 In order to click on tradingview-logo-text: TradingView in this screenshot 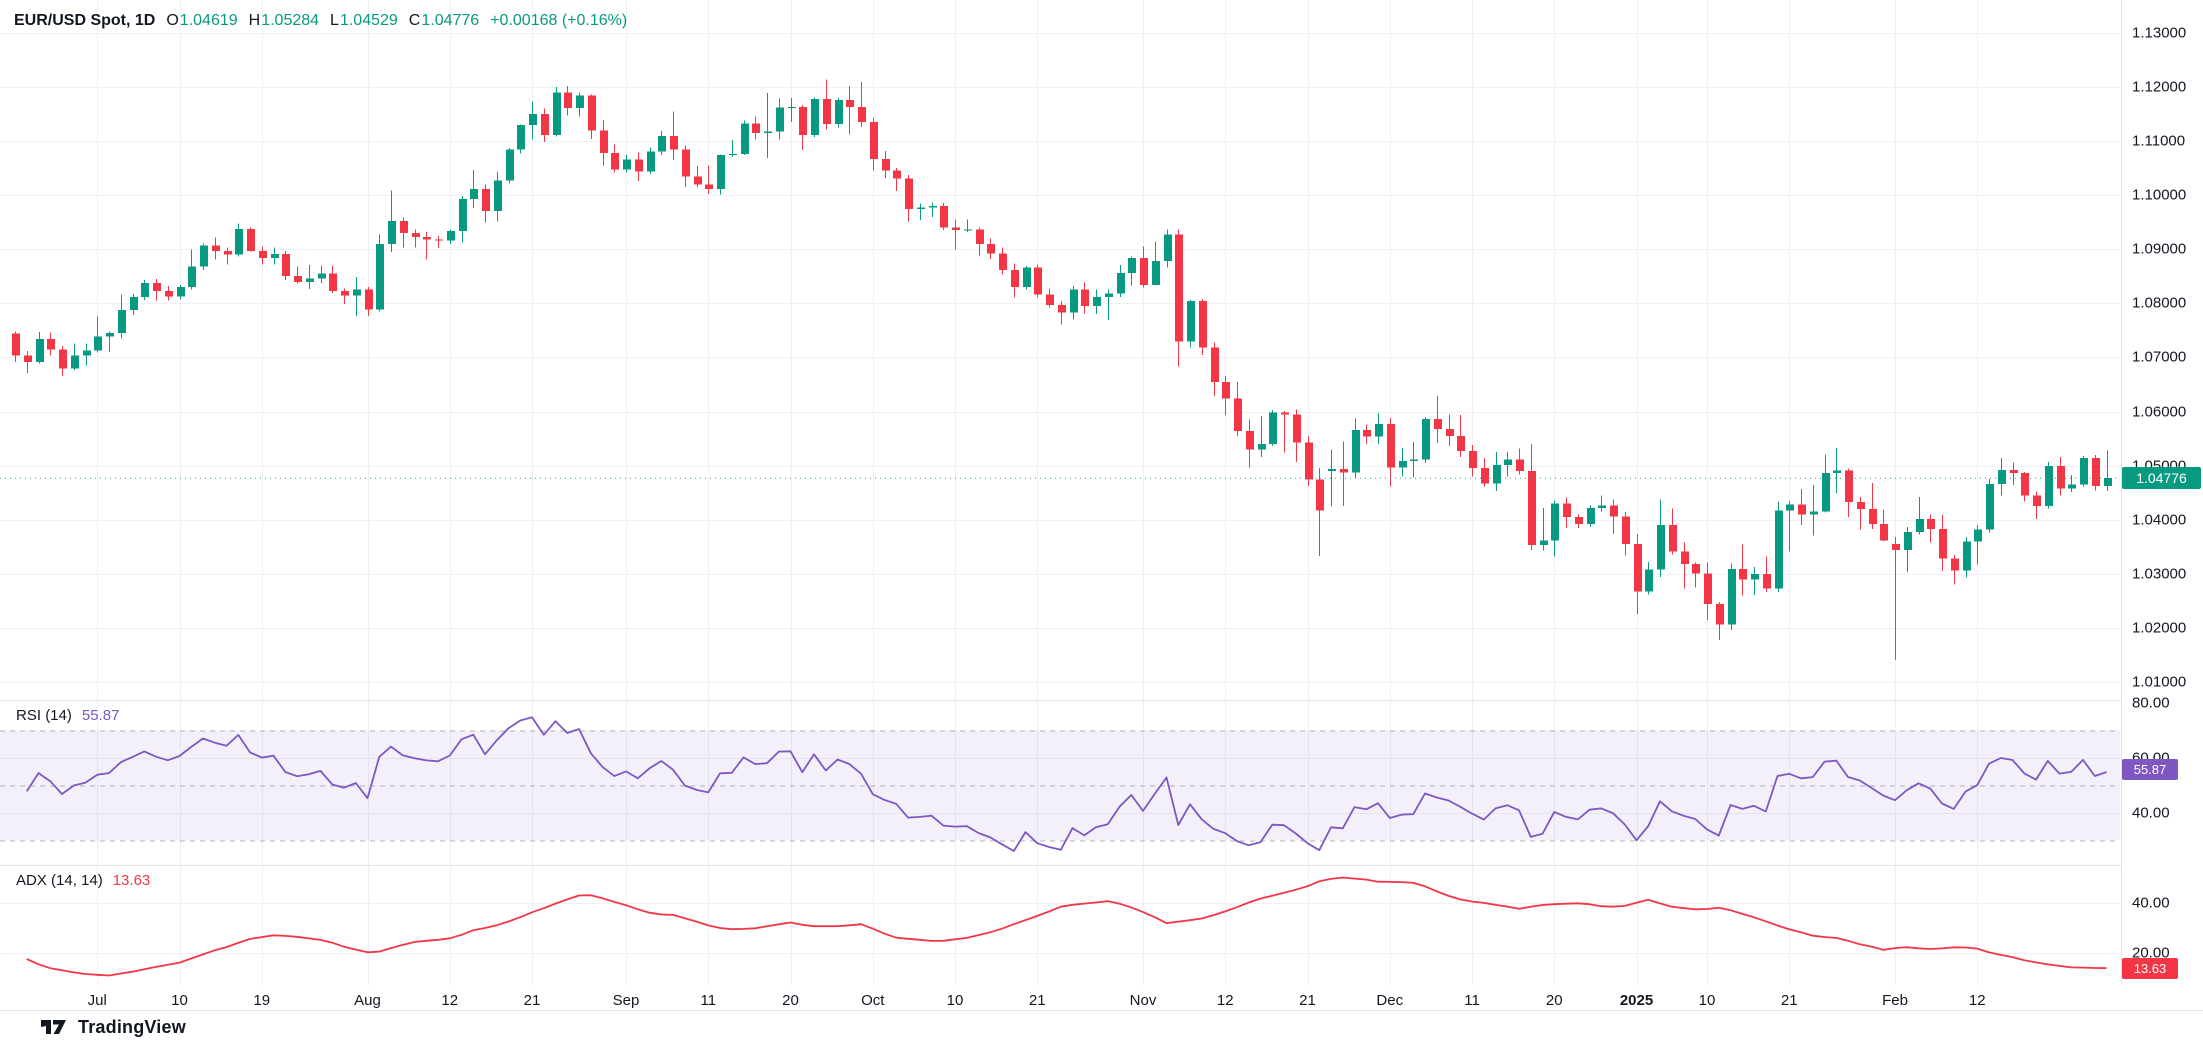, I will do `click(132, 1027)`.